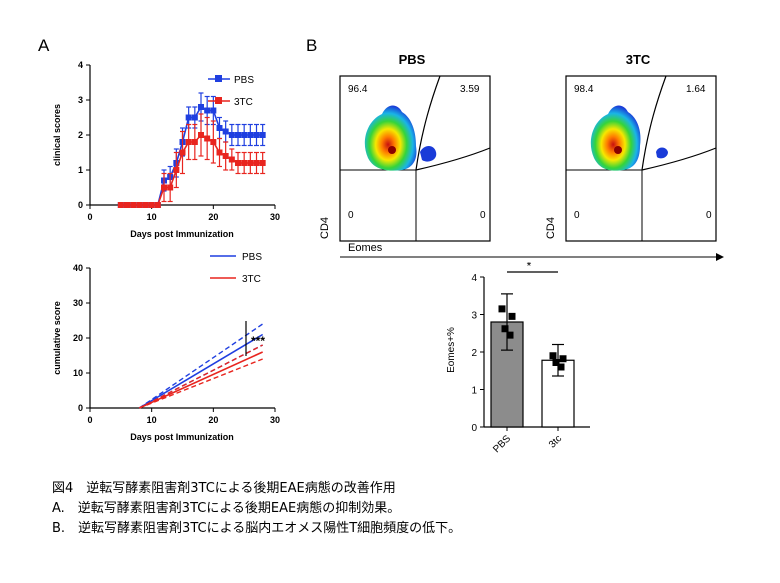 Image resolution: width=780 pixels, height=583 pixels. What do you see at coordinates (428, 154) in the screenshot?
I see `flow-density-small-pbs` at bounding box center [428, 154].